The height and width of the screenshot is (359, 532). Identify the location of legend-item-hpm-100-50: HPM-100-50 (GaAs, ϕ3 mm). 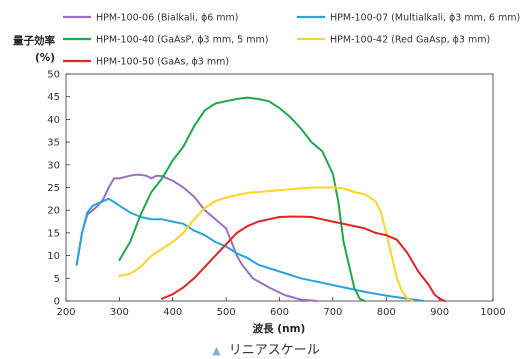
(146, 62).